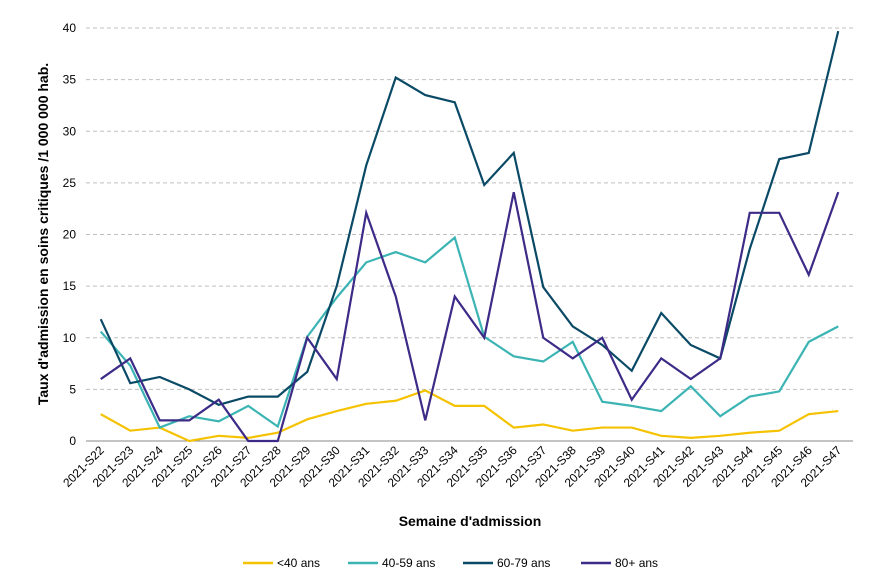 The height and width of the screenshot is (581, 889). I want to click on y-tick-label: 25, so click(70, 183).